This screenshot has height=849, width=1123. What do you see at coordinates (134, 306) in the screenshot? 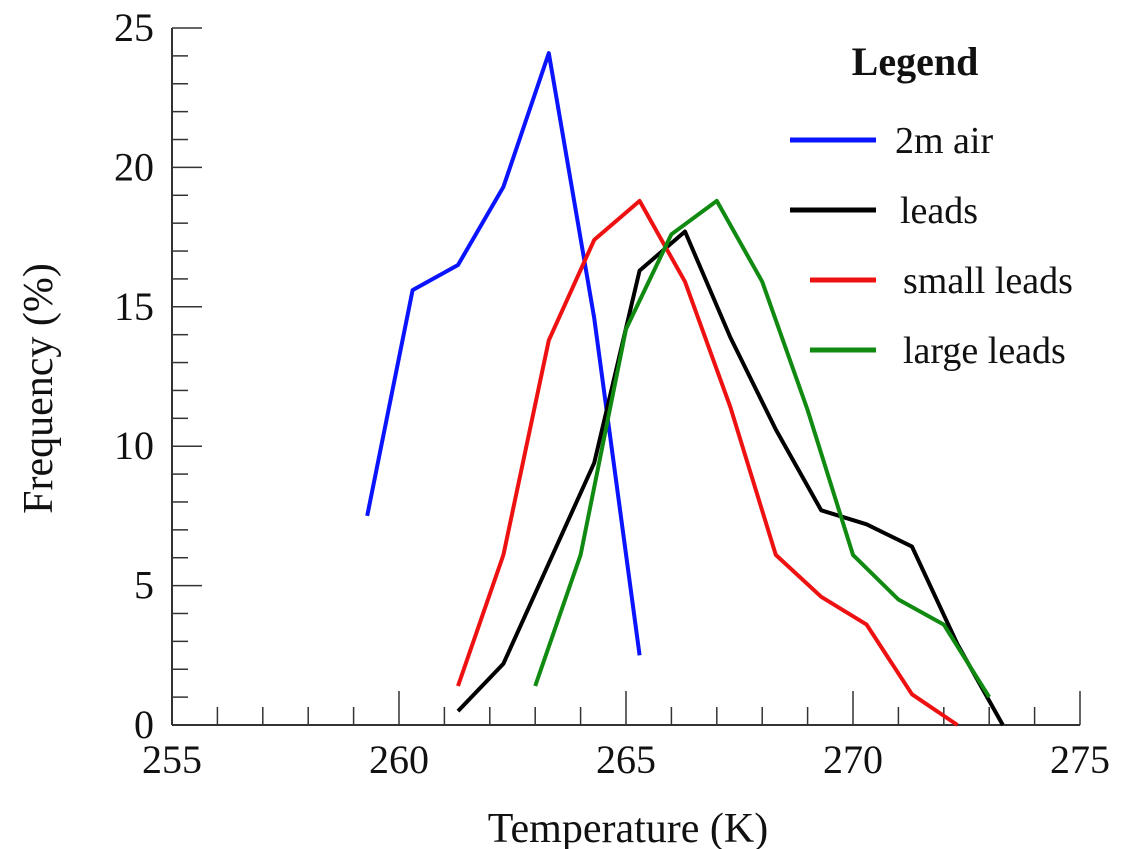
I see `y-tick-label: 15` at bounding box center [134, 306].